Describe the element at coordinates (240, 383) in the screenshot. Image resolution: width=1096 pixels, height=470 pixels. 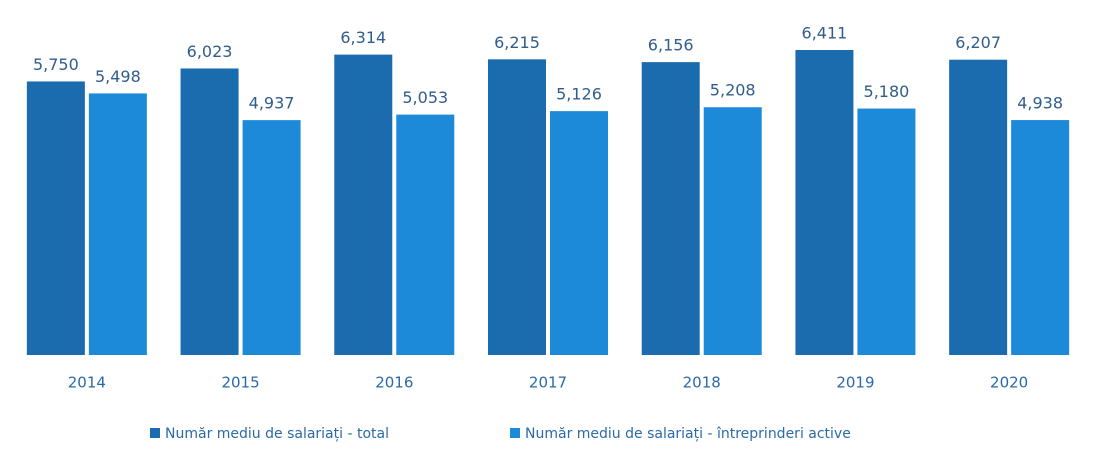
I see `x-tick-label: 2015` at that location.